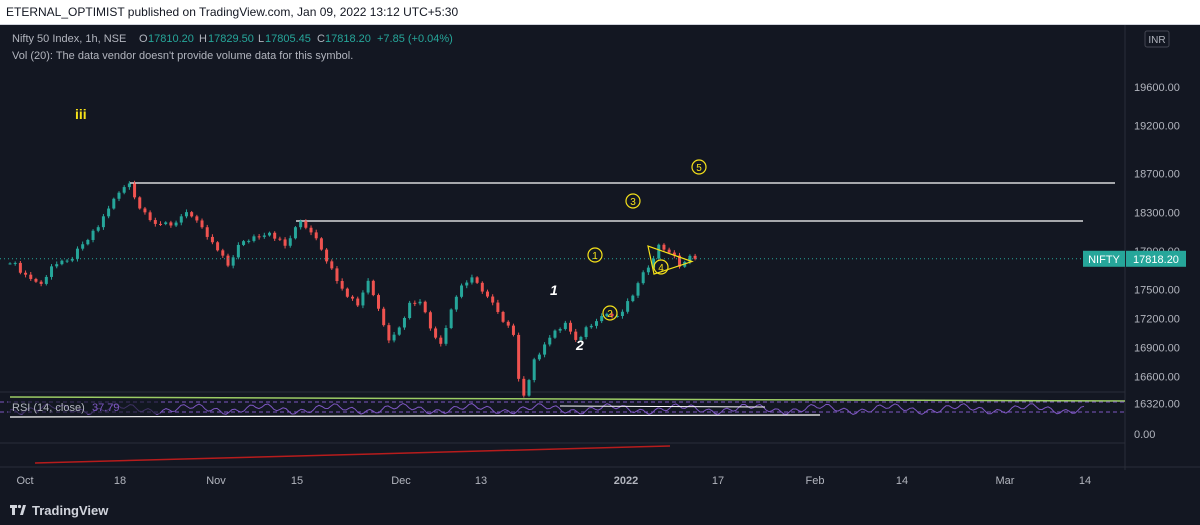 Image resolution: width=1200 pixels, height=525 pixels. Describe the element at coordinates (1157, 404) in the screenshot. I see `price-tick-label: 16320.00` at that location.